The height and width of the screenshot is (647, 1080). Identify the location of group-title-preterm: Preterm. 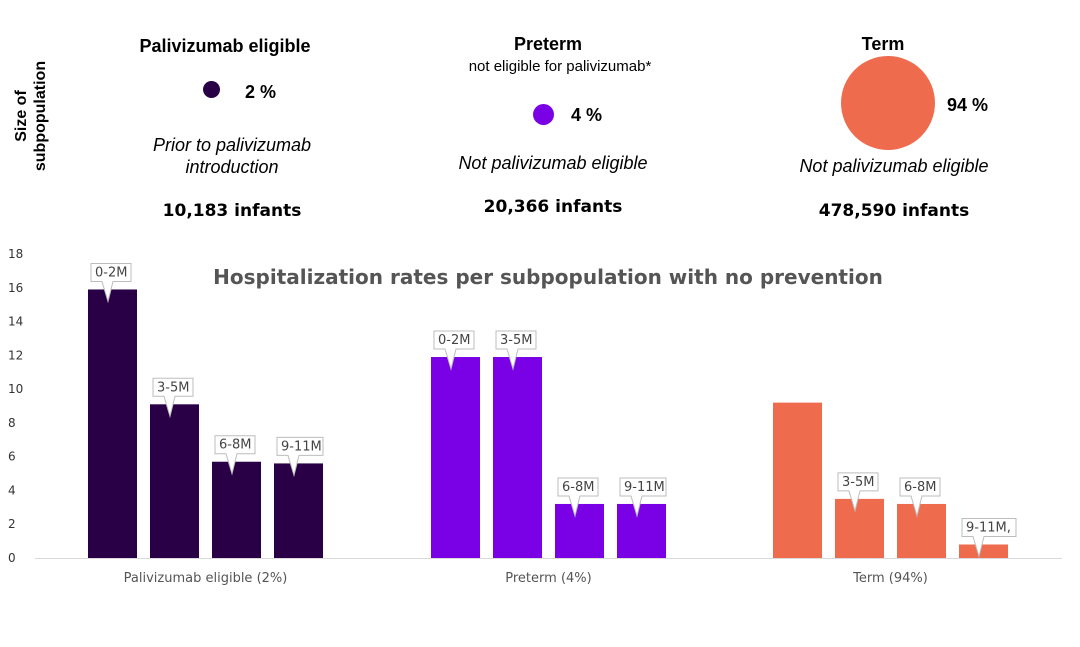
(548, 44).